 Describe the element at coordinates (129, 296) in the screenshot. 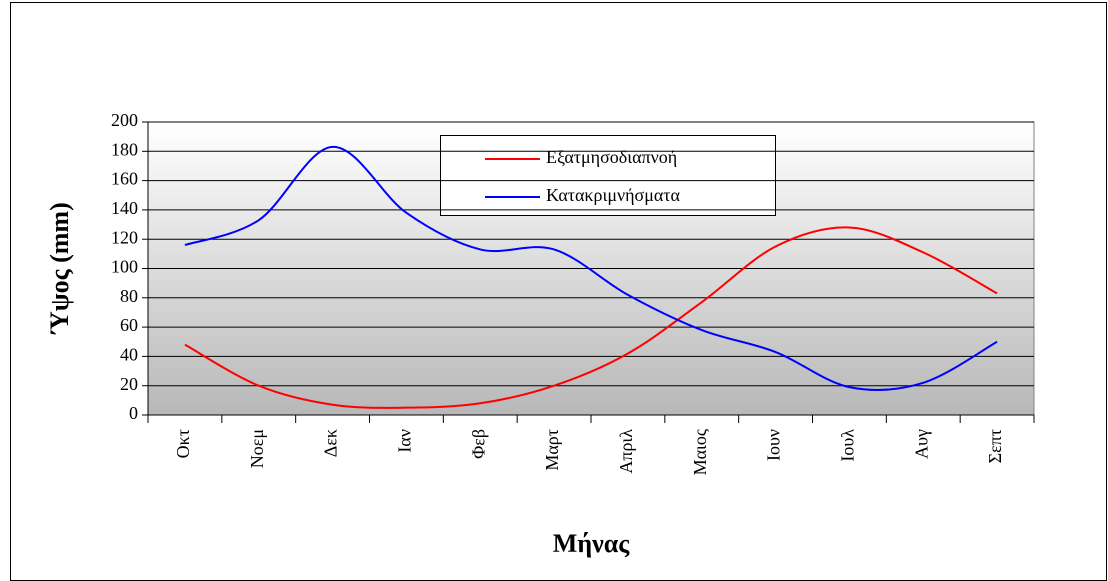

I see `y-tick-label: 80` at that location.